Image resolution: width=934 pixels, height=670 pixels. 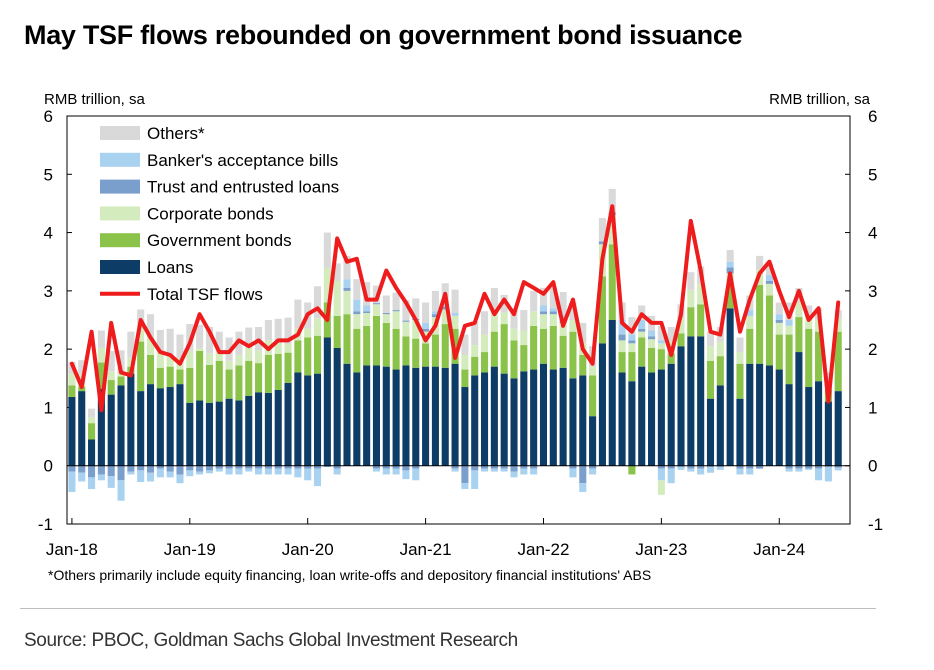 What do you see at coordinates (875, 524) in the screenshot?
I see `y-tick-label-right: -1` at bounding box center [875, 524].